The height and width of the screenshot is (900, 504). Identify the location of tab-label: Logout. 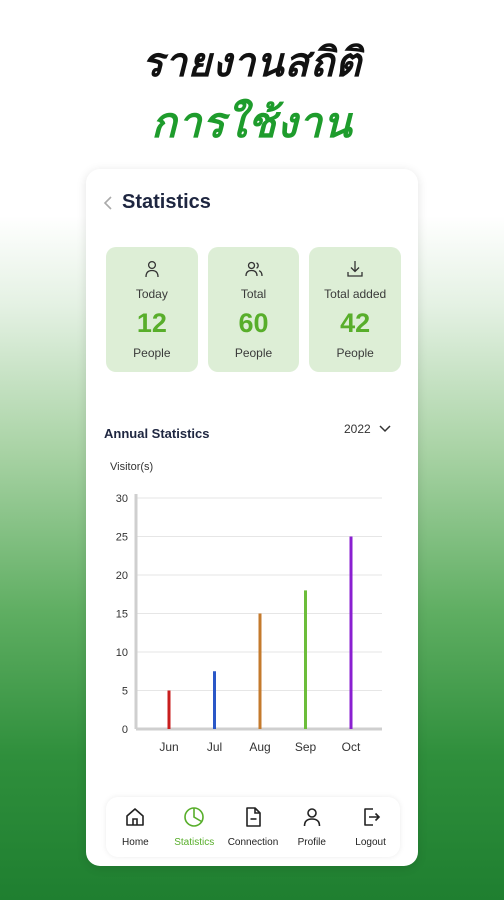
(370, 842).